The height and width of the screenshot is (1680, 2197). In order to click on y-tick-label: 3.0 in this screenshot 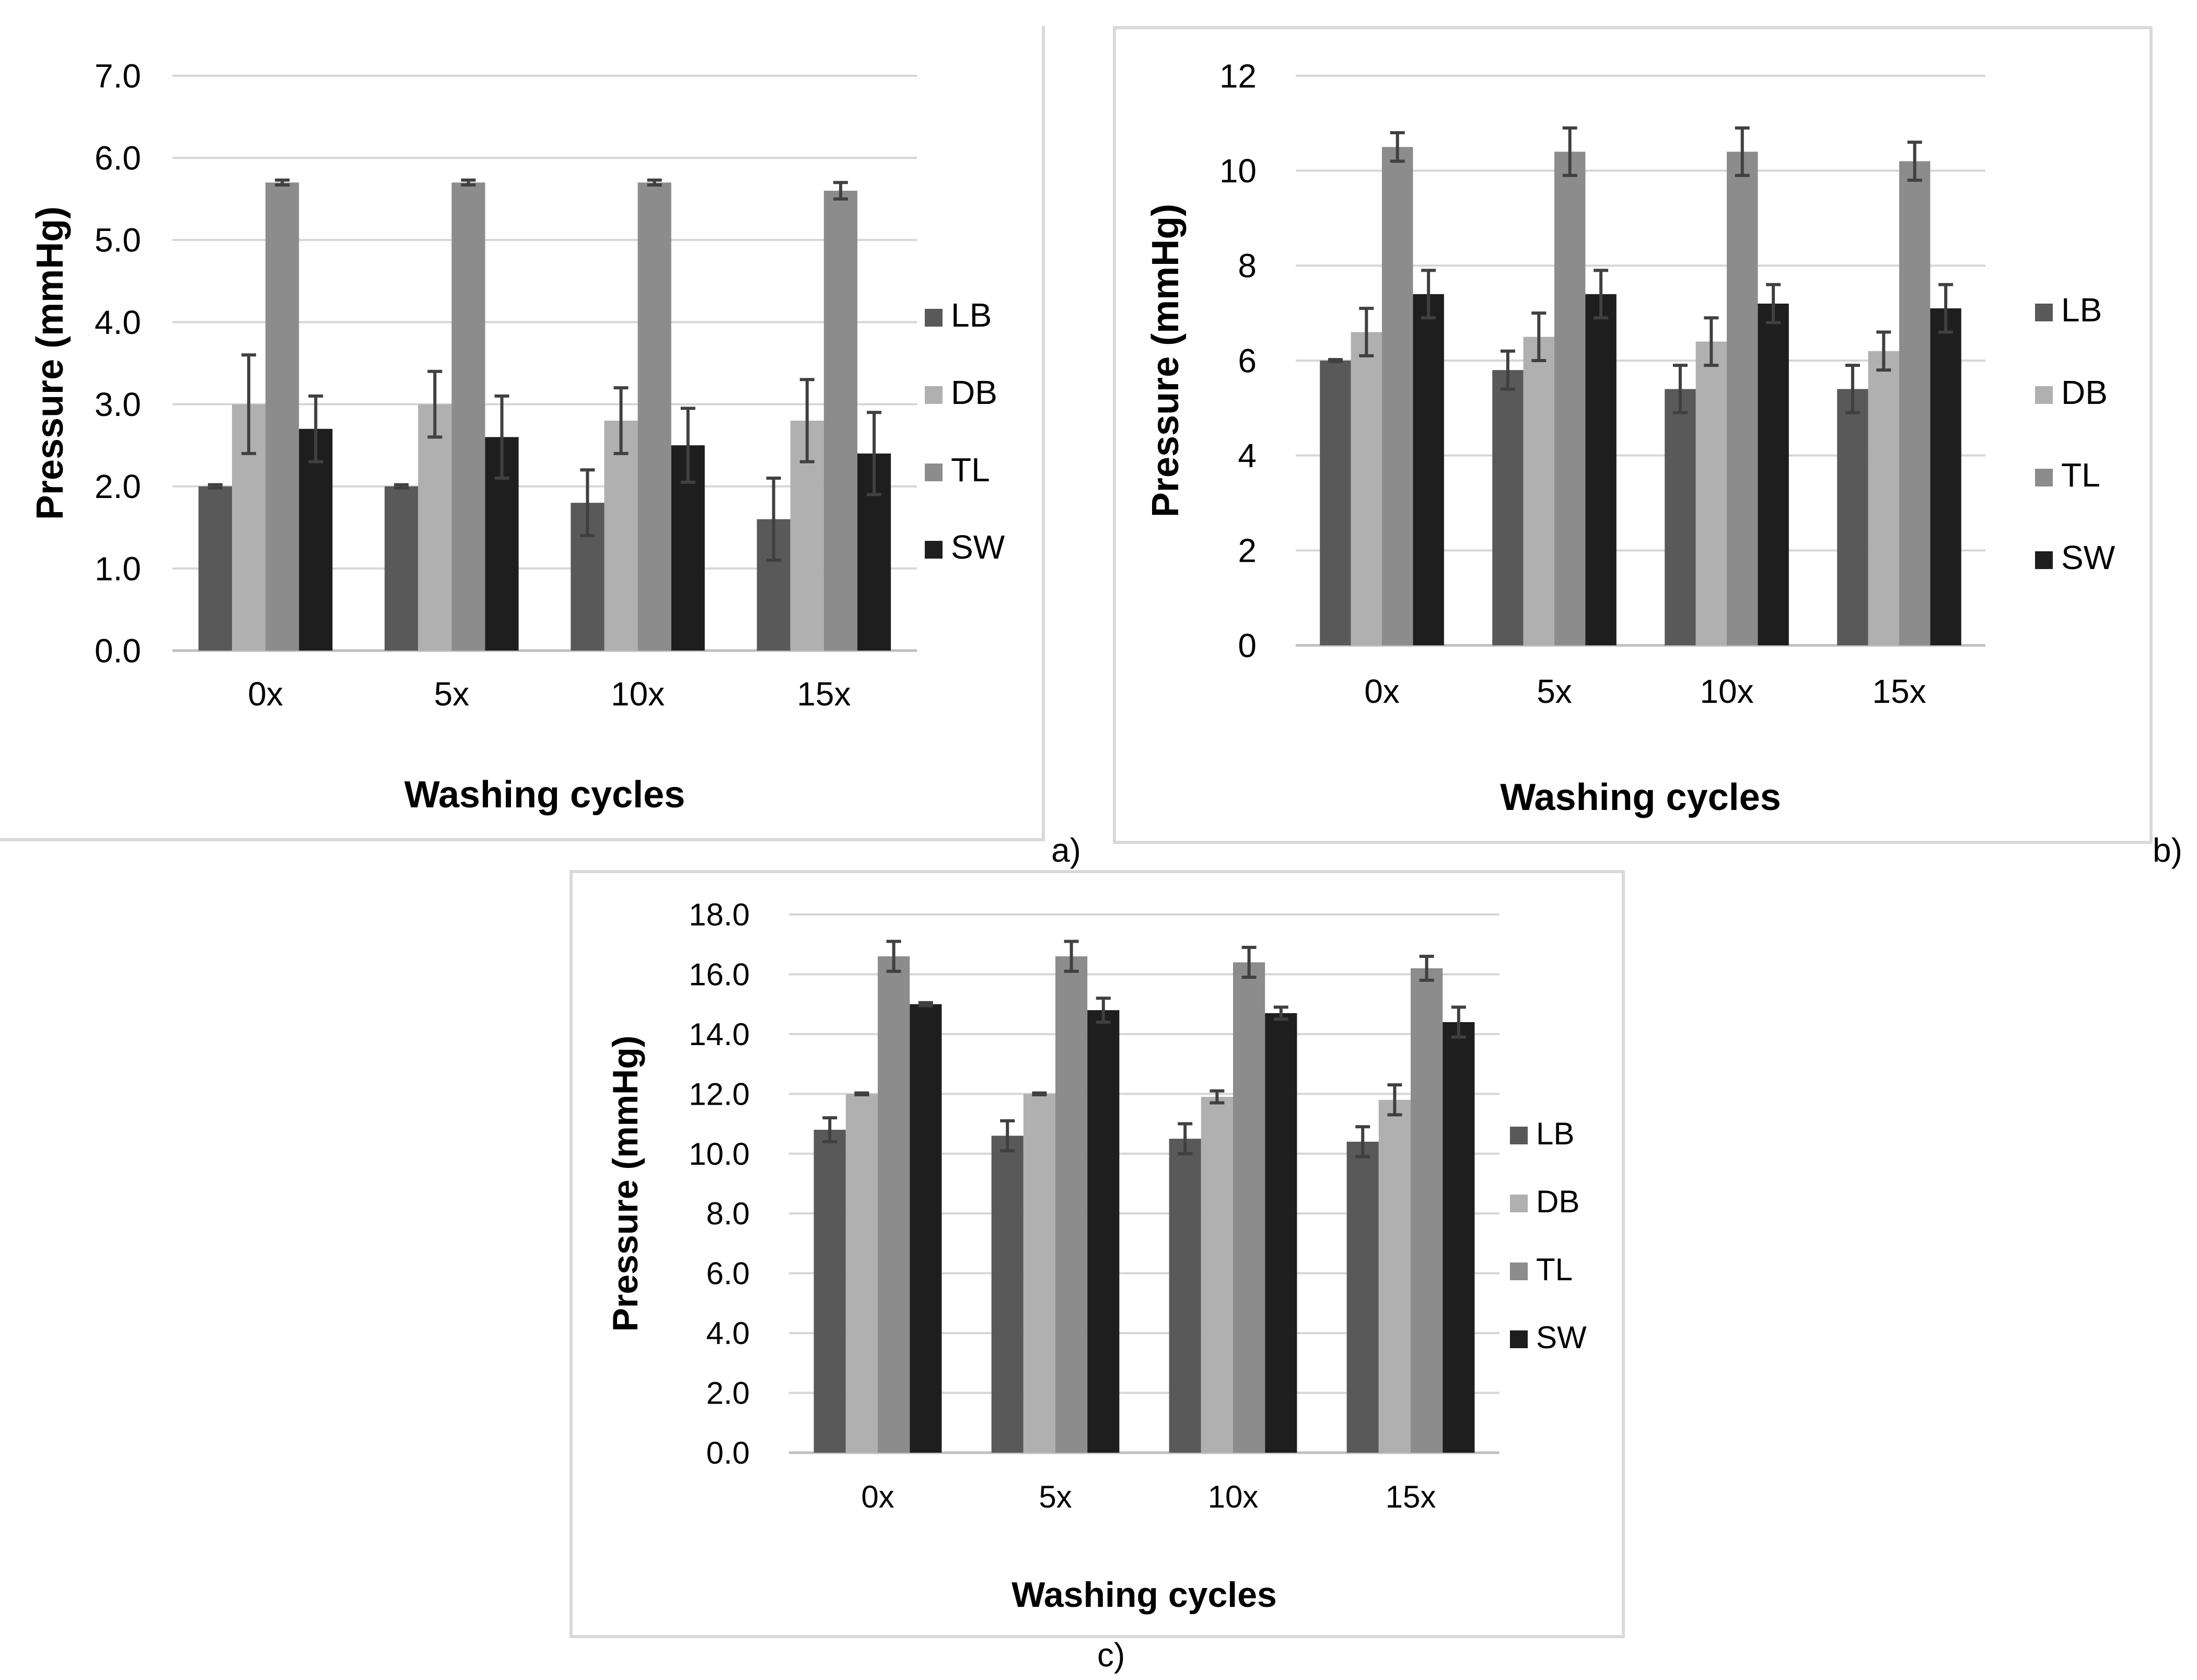, I will do `click(118, 405)`.